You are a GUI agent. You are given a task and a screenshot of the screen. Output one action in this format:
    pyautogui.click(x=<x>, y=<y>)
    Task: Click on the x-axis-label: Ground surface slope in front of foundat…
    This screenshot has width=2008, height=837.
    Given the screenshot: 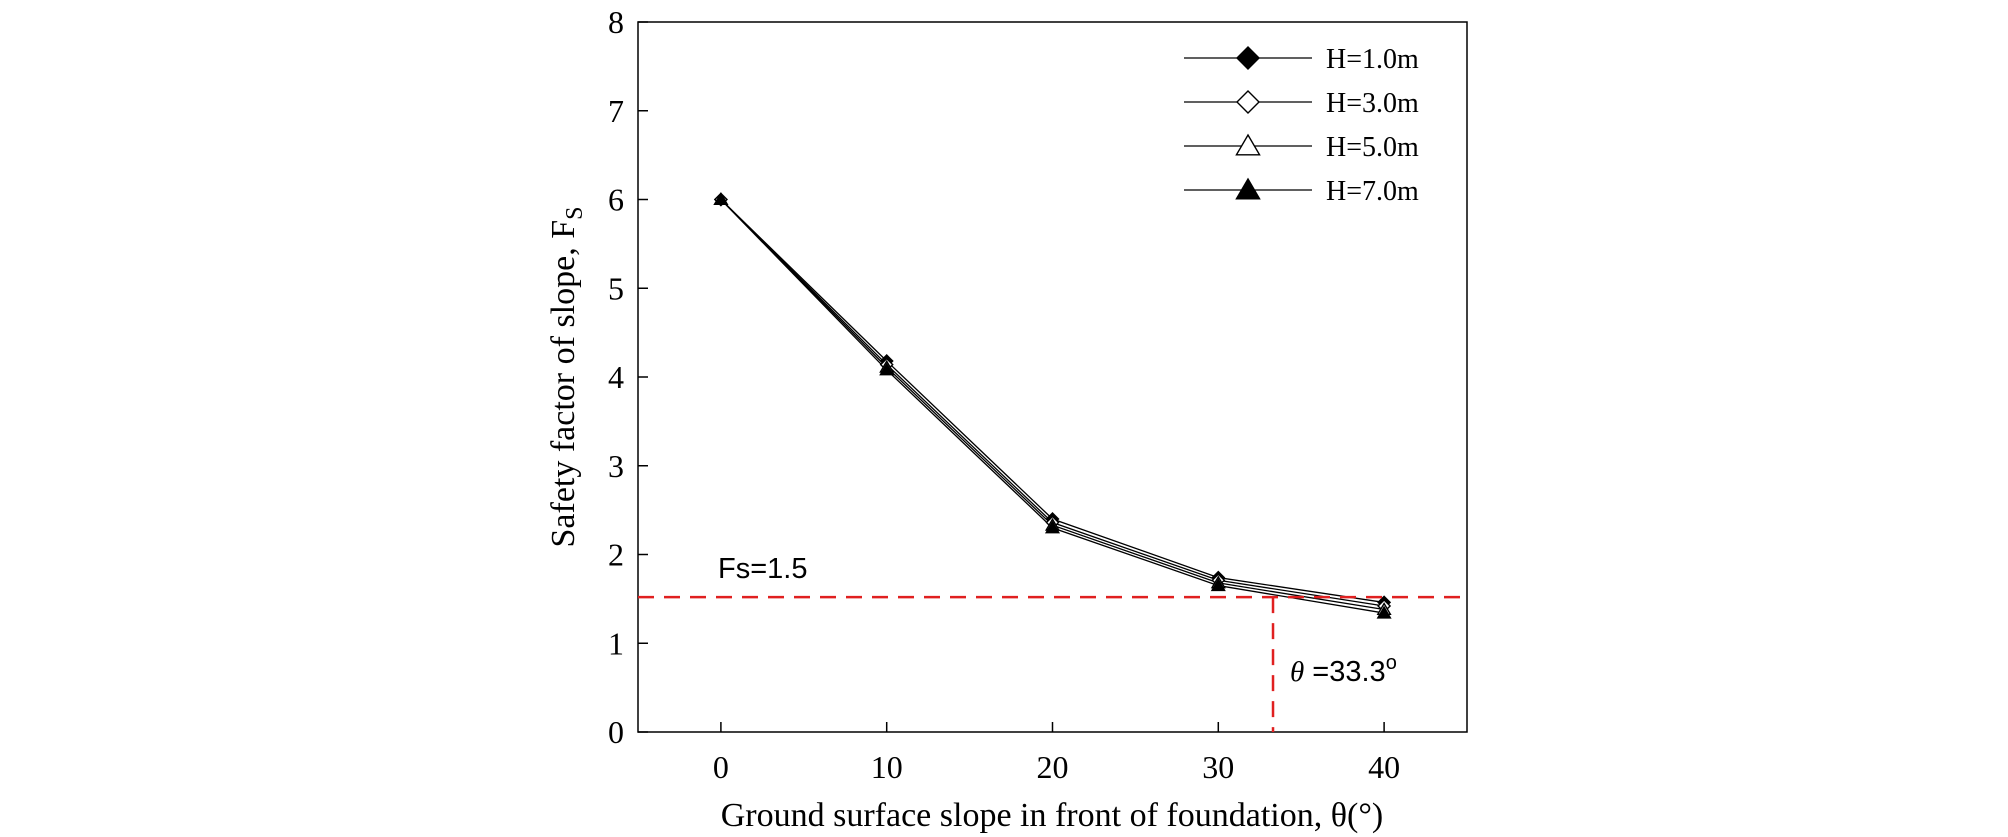 What is the action you would take?
    pyautogui.click(x=1052, y=815)
    